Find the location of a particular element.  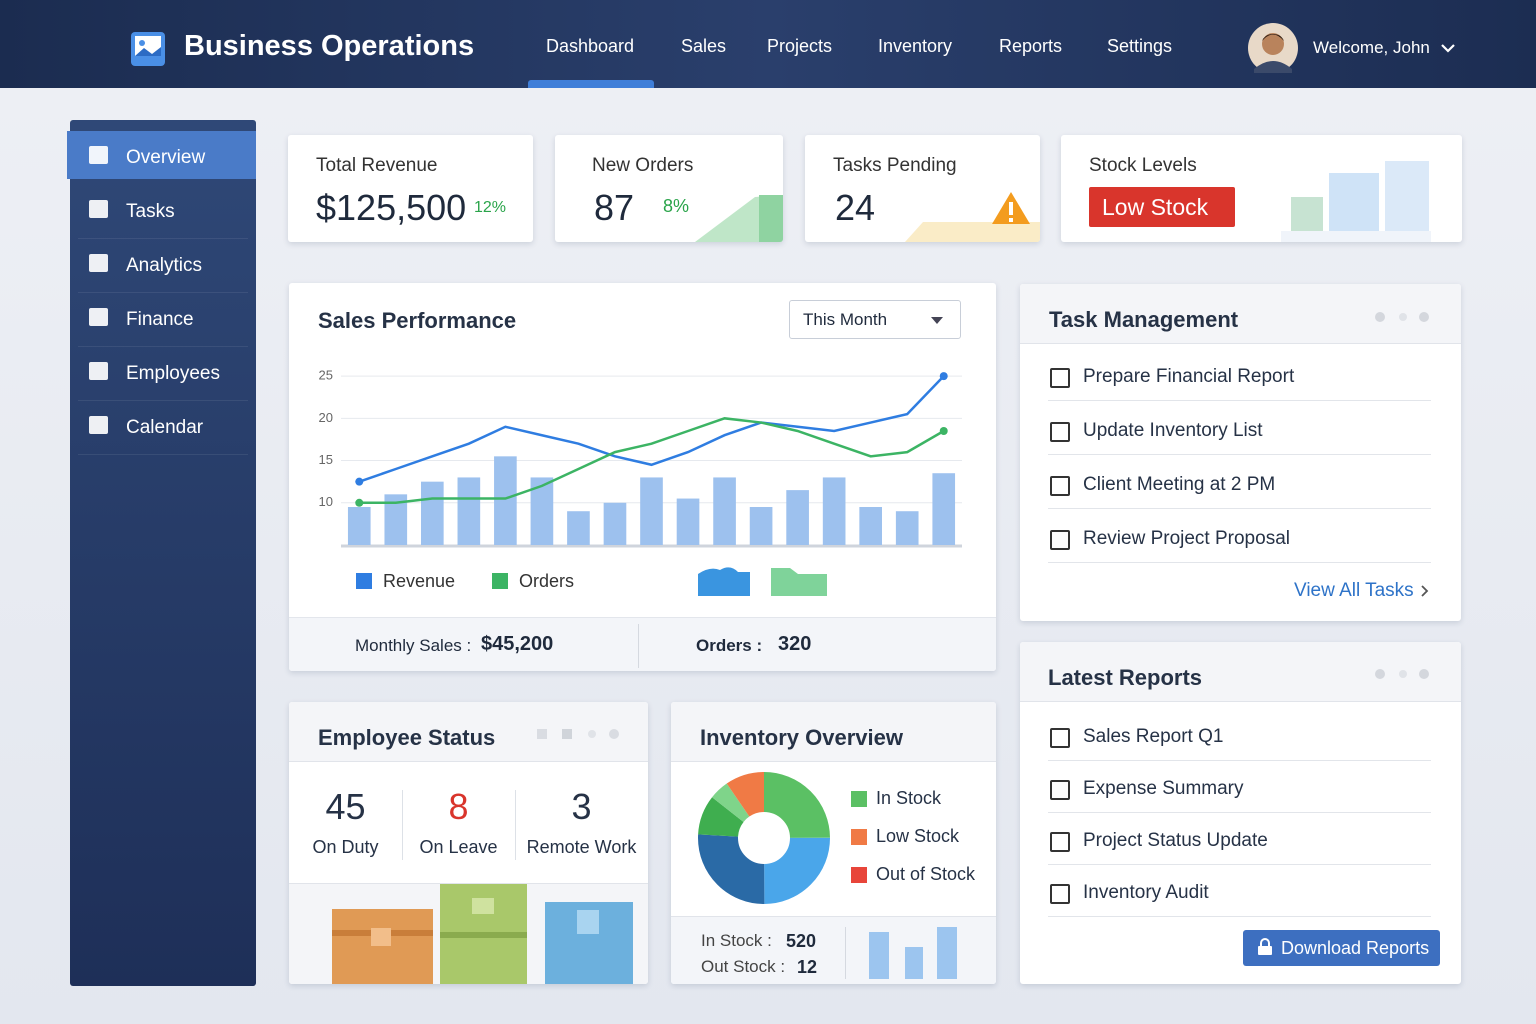

nav-item: Projects is located at coordinates (800, 46).